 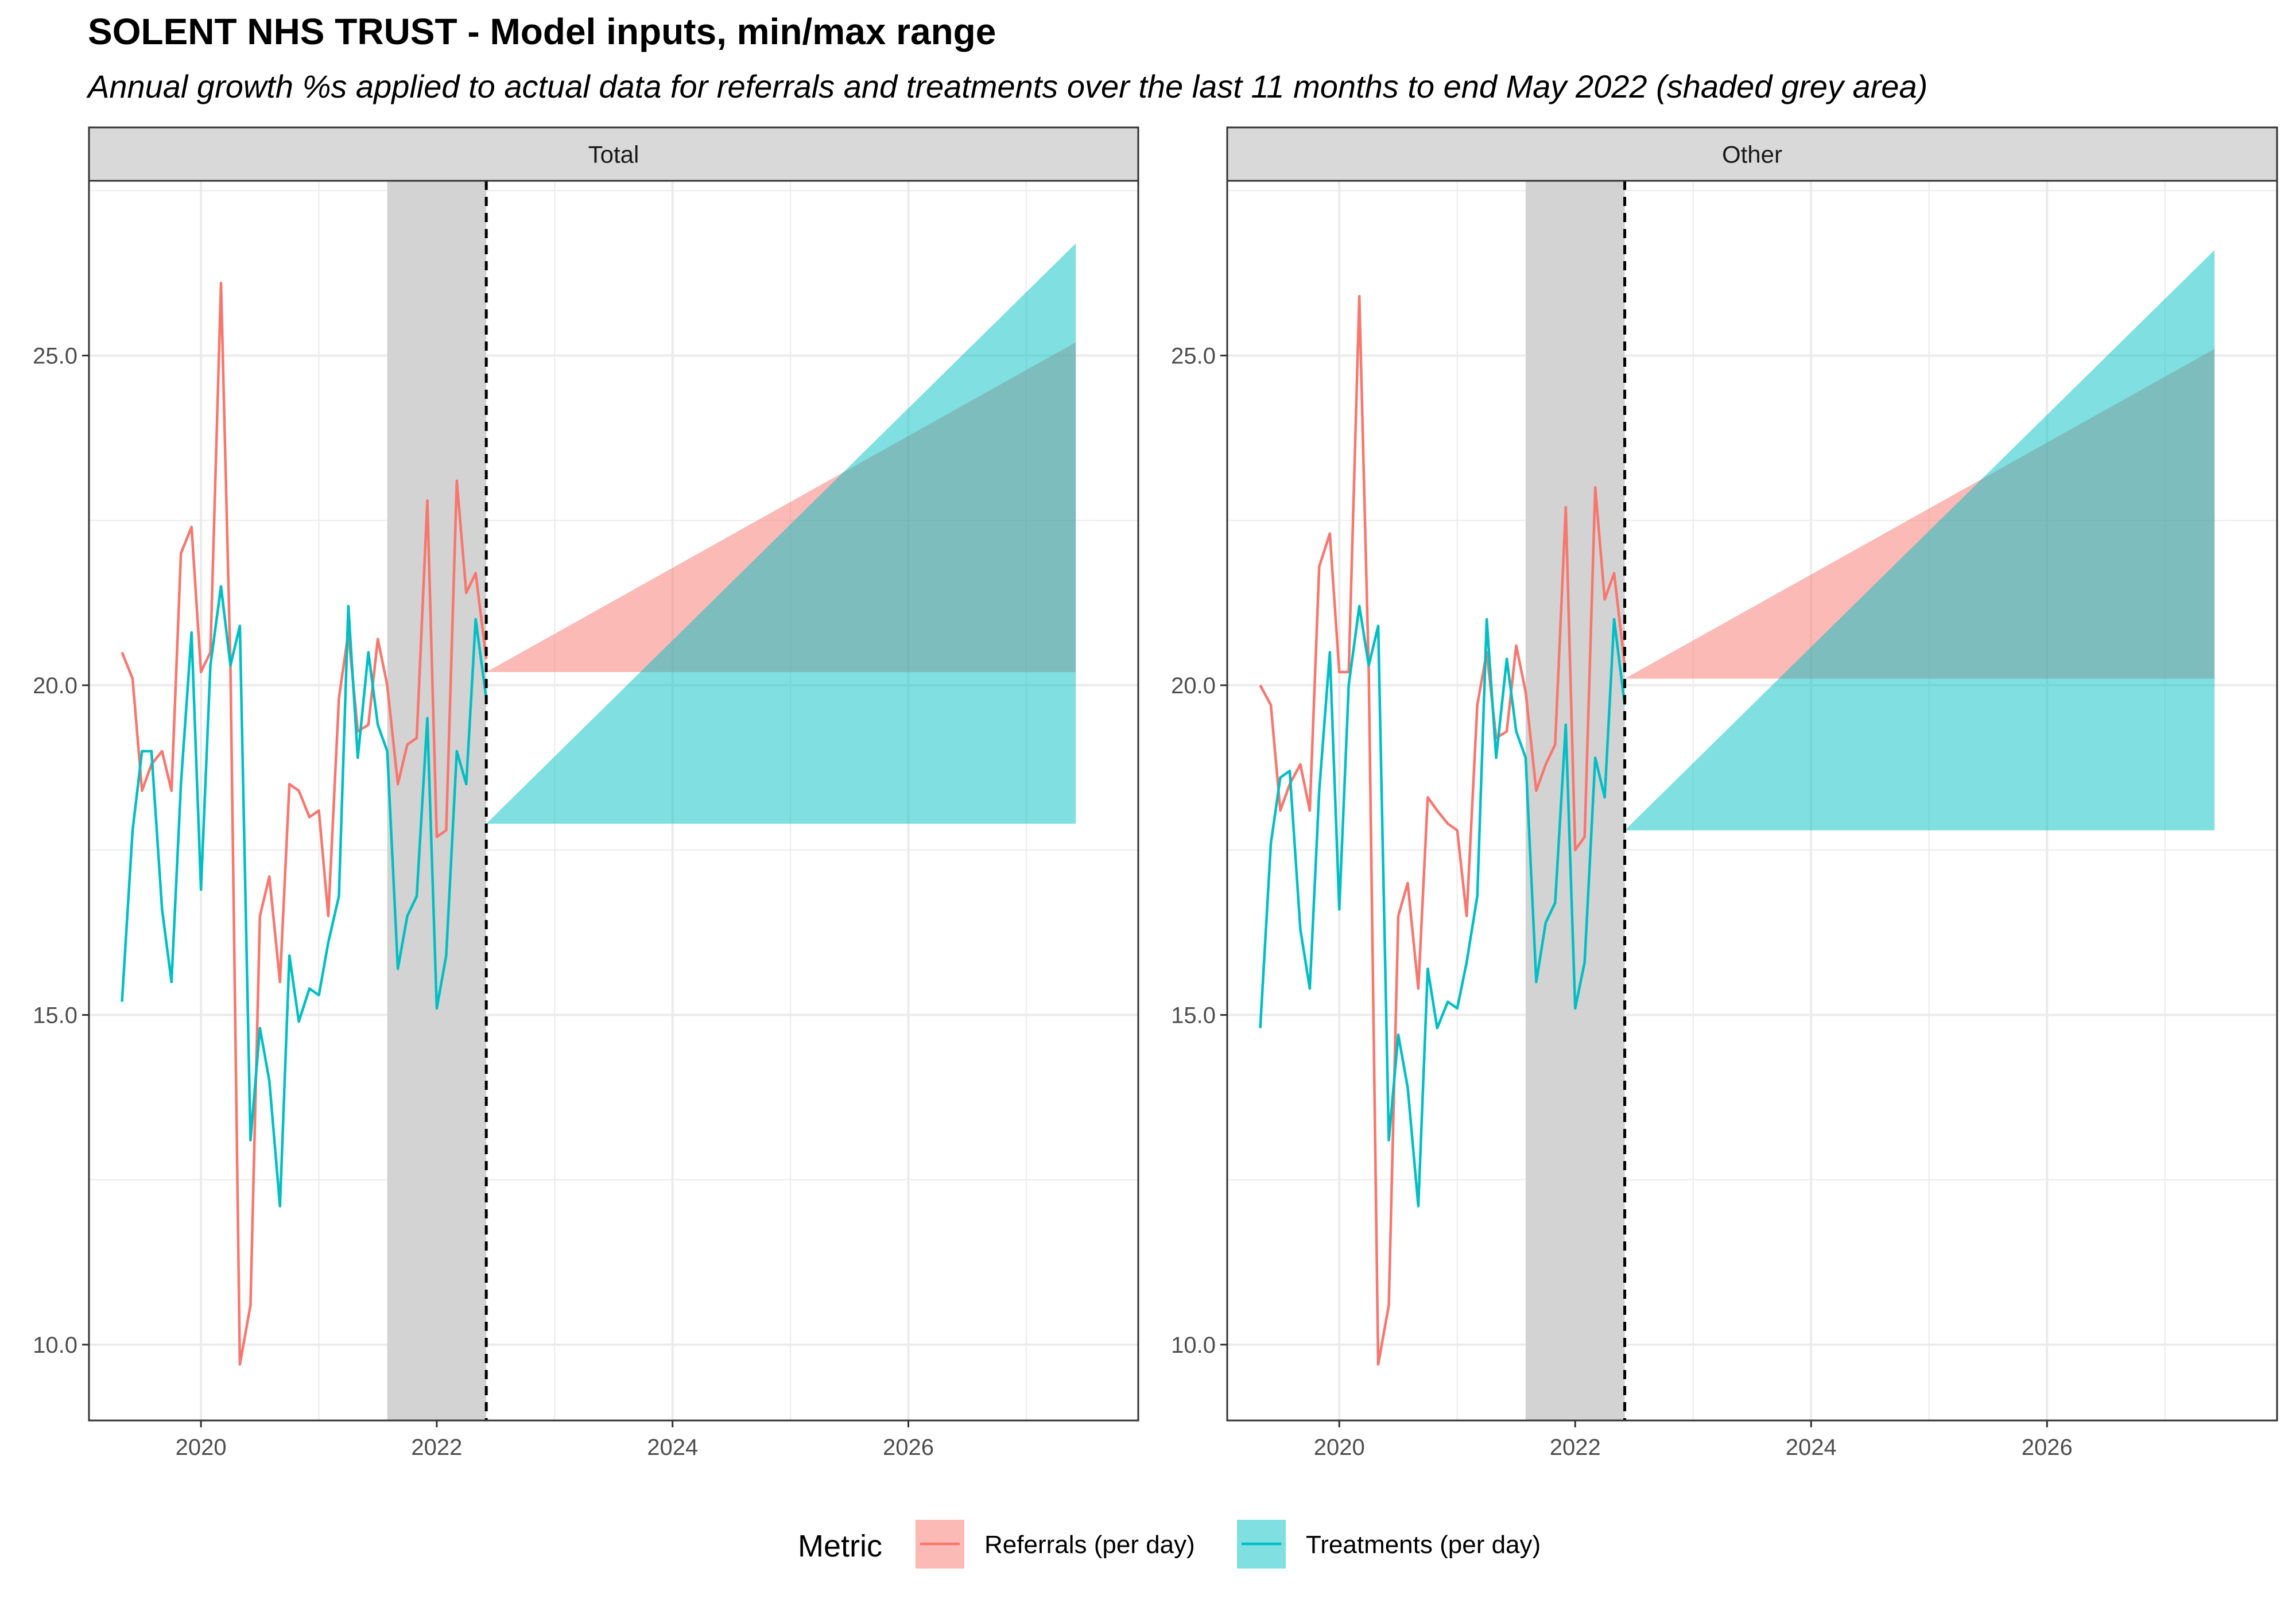 What do you see at coordinates (1575, 800) in the screenshot?
I see `shaded-period` at bounding box center [1575, 800].